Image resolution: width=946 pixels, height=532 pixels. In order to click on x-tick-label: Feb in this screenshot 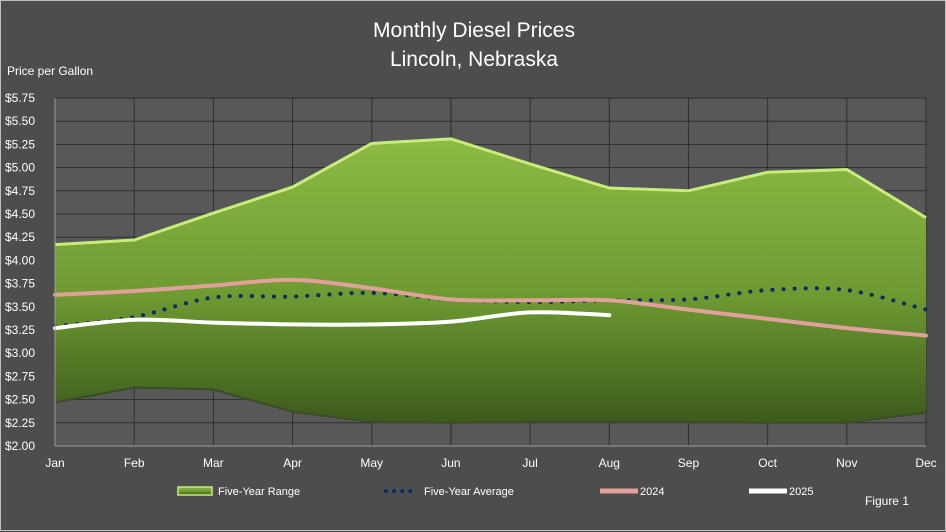, I will do `click(134, 463)`.